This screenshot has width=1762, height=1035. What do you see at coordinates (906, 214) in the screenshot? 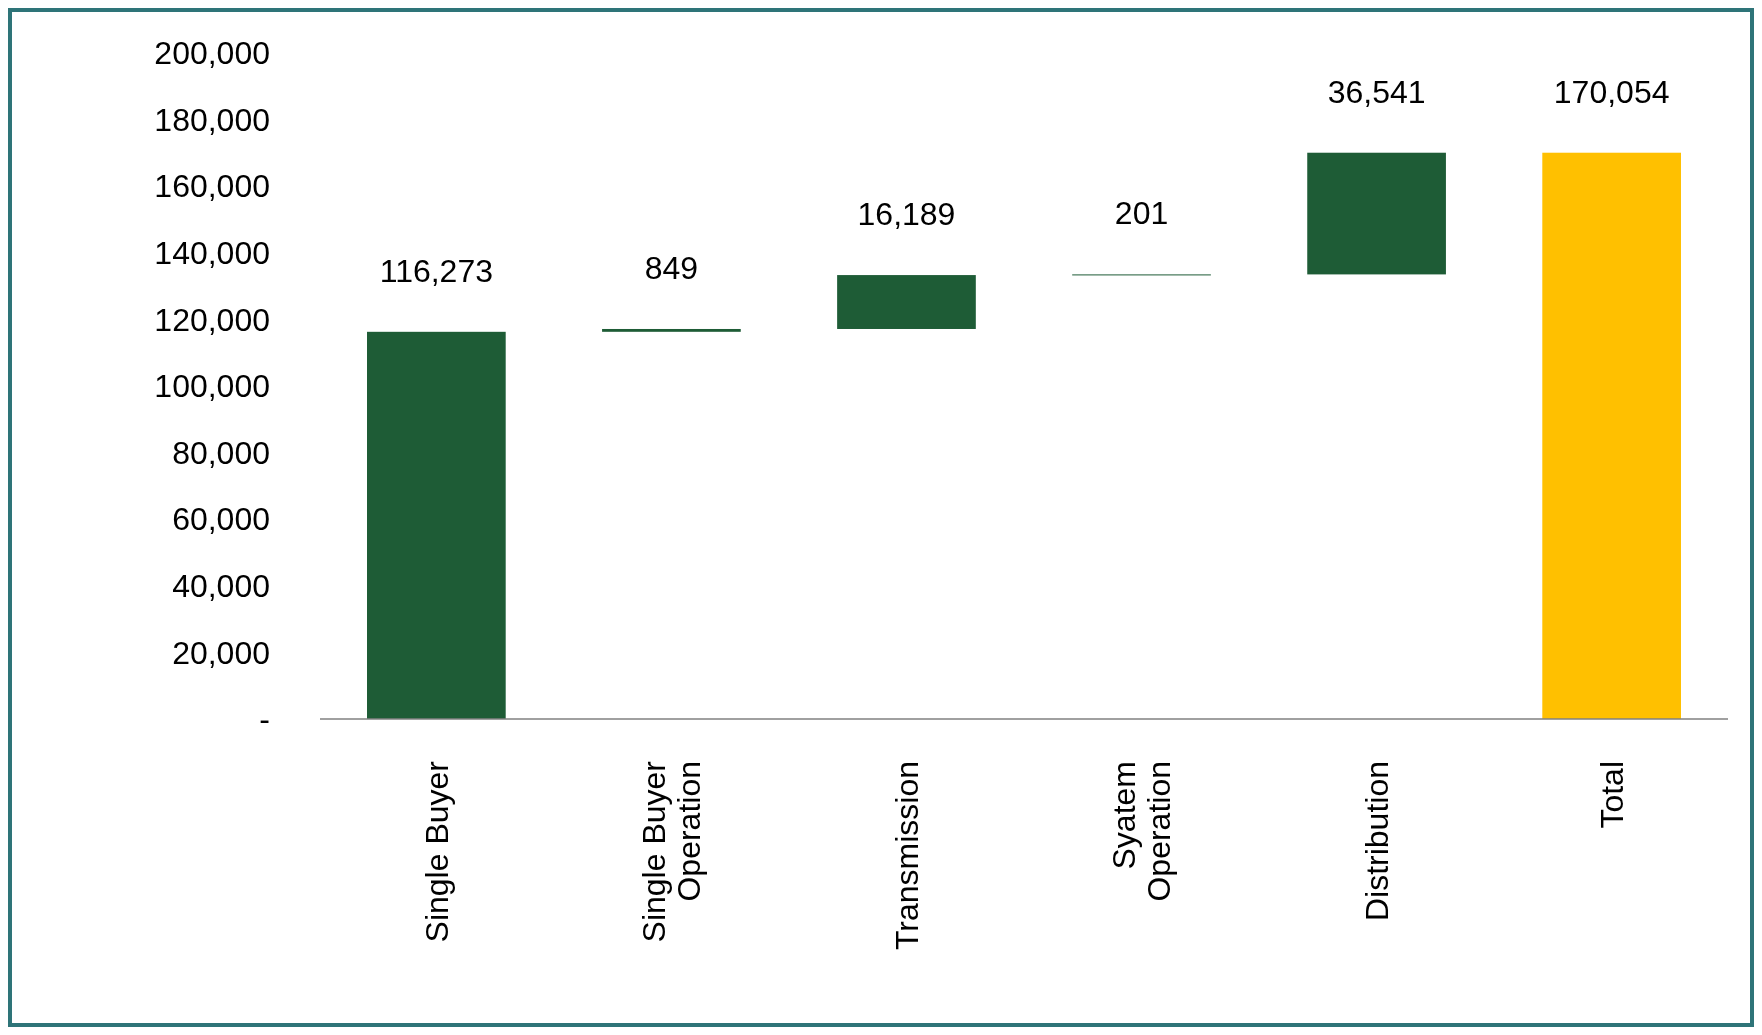
I see `data-label: 16,189` at bounding box center [906, 214].